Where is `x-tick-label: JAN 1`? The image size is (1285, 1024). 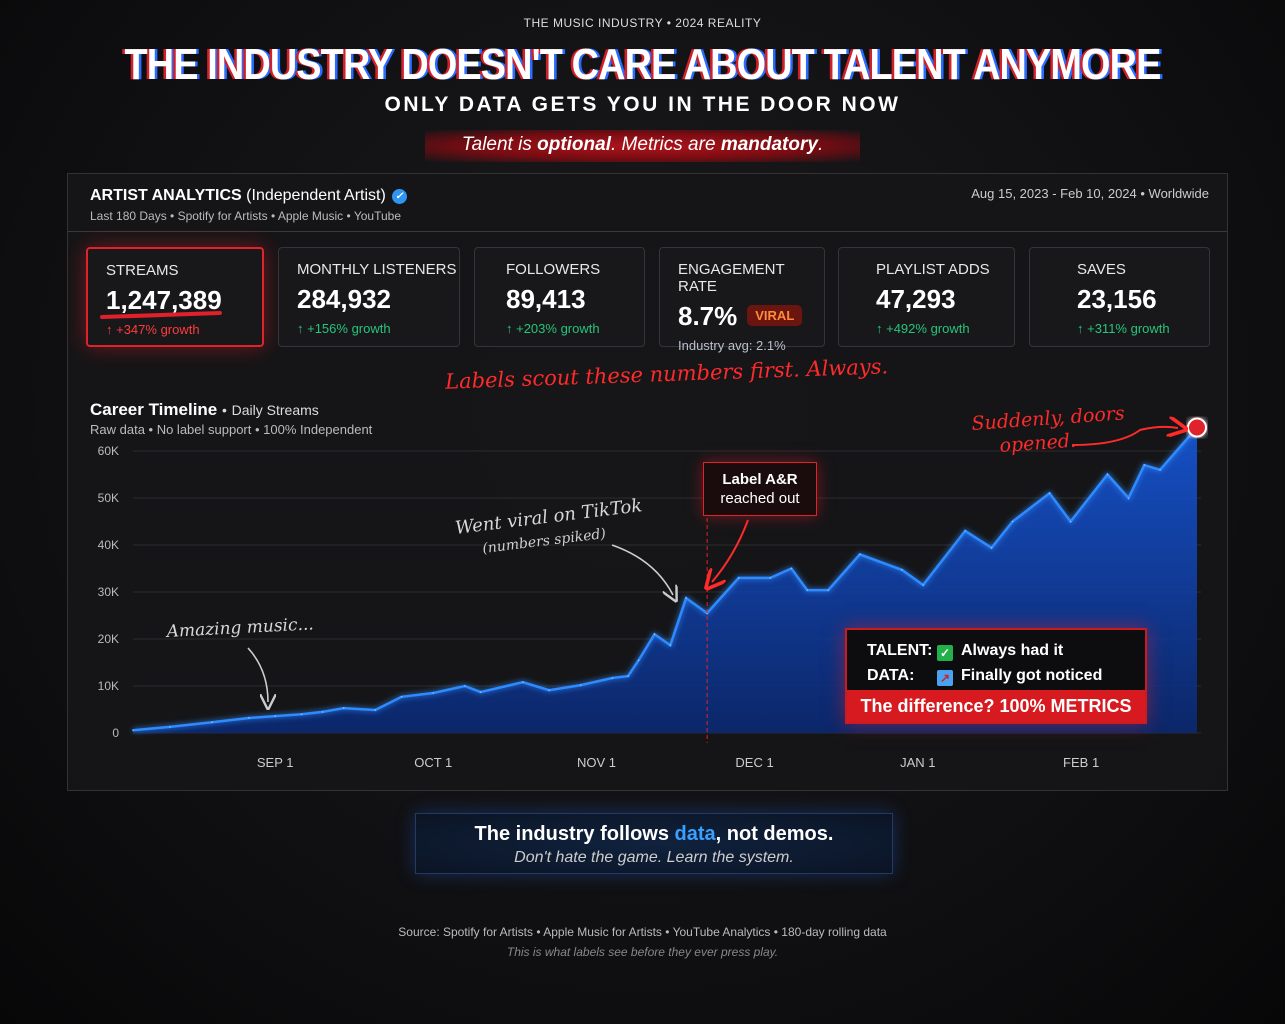 x-tick-label: JAN 1 is located at coordinates (917, 762).